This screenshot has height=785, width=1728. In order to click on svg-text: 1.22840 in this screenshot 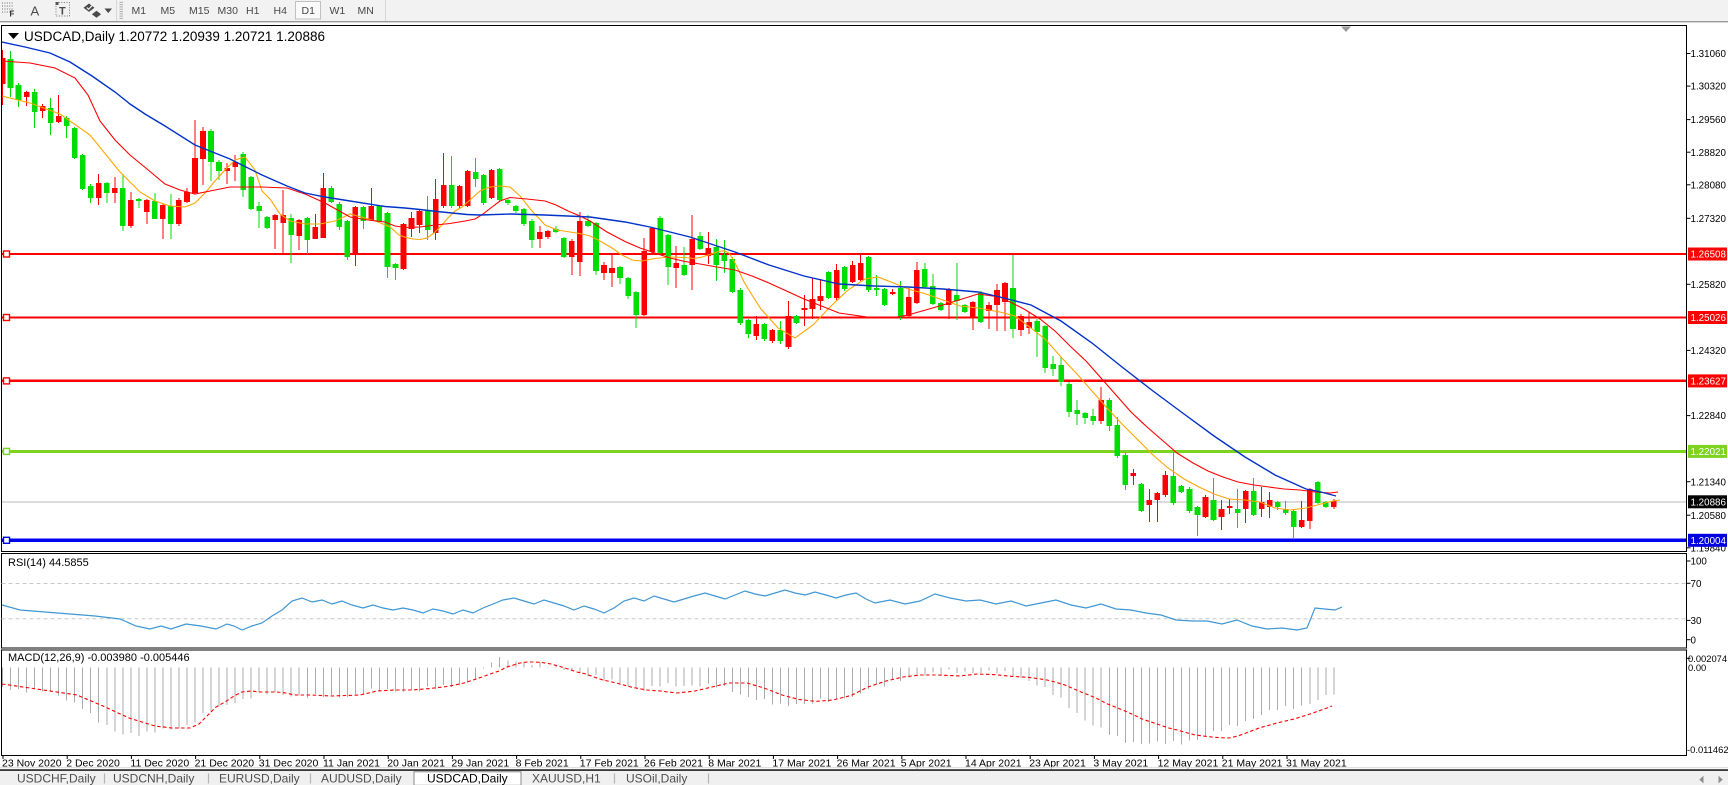, I will do `click(1709, 416)`.